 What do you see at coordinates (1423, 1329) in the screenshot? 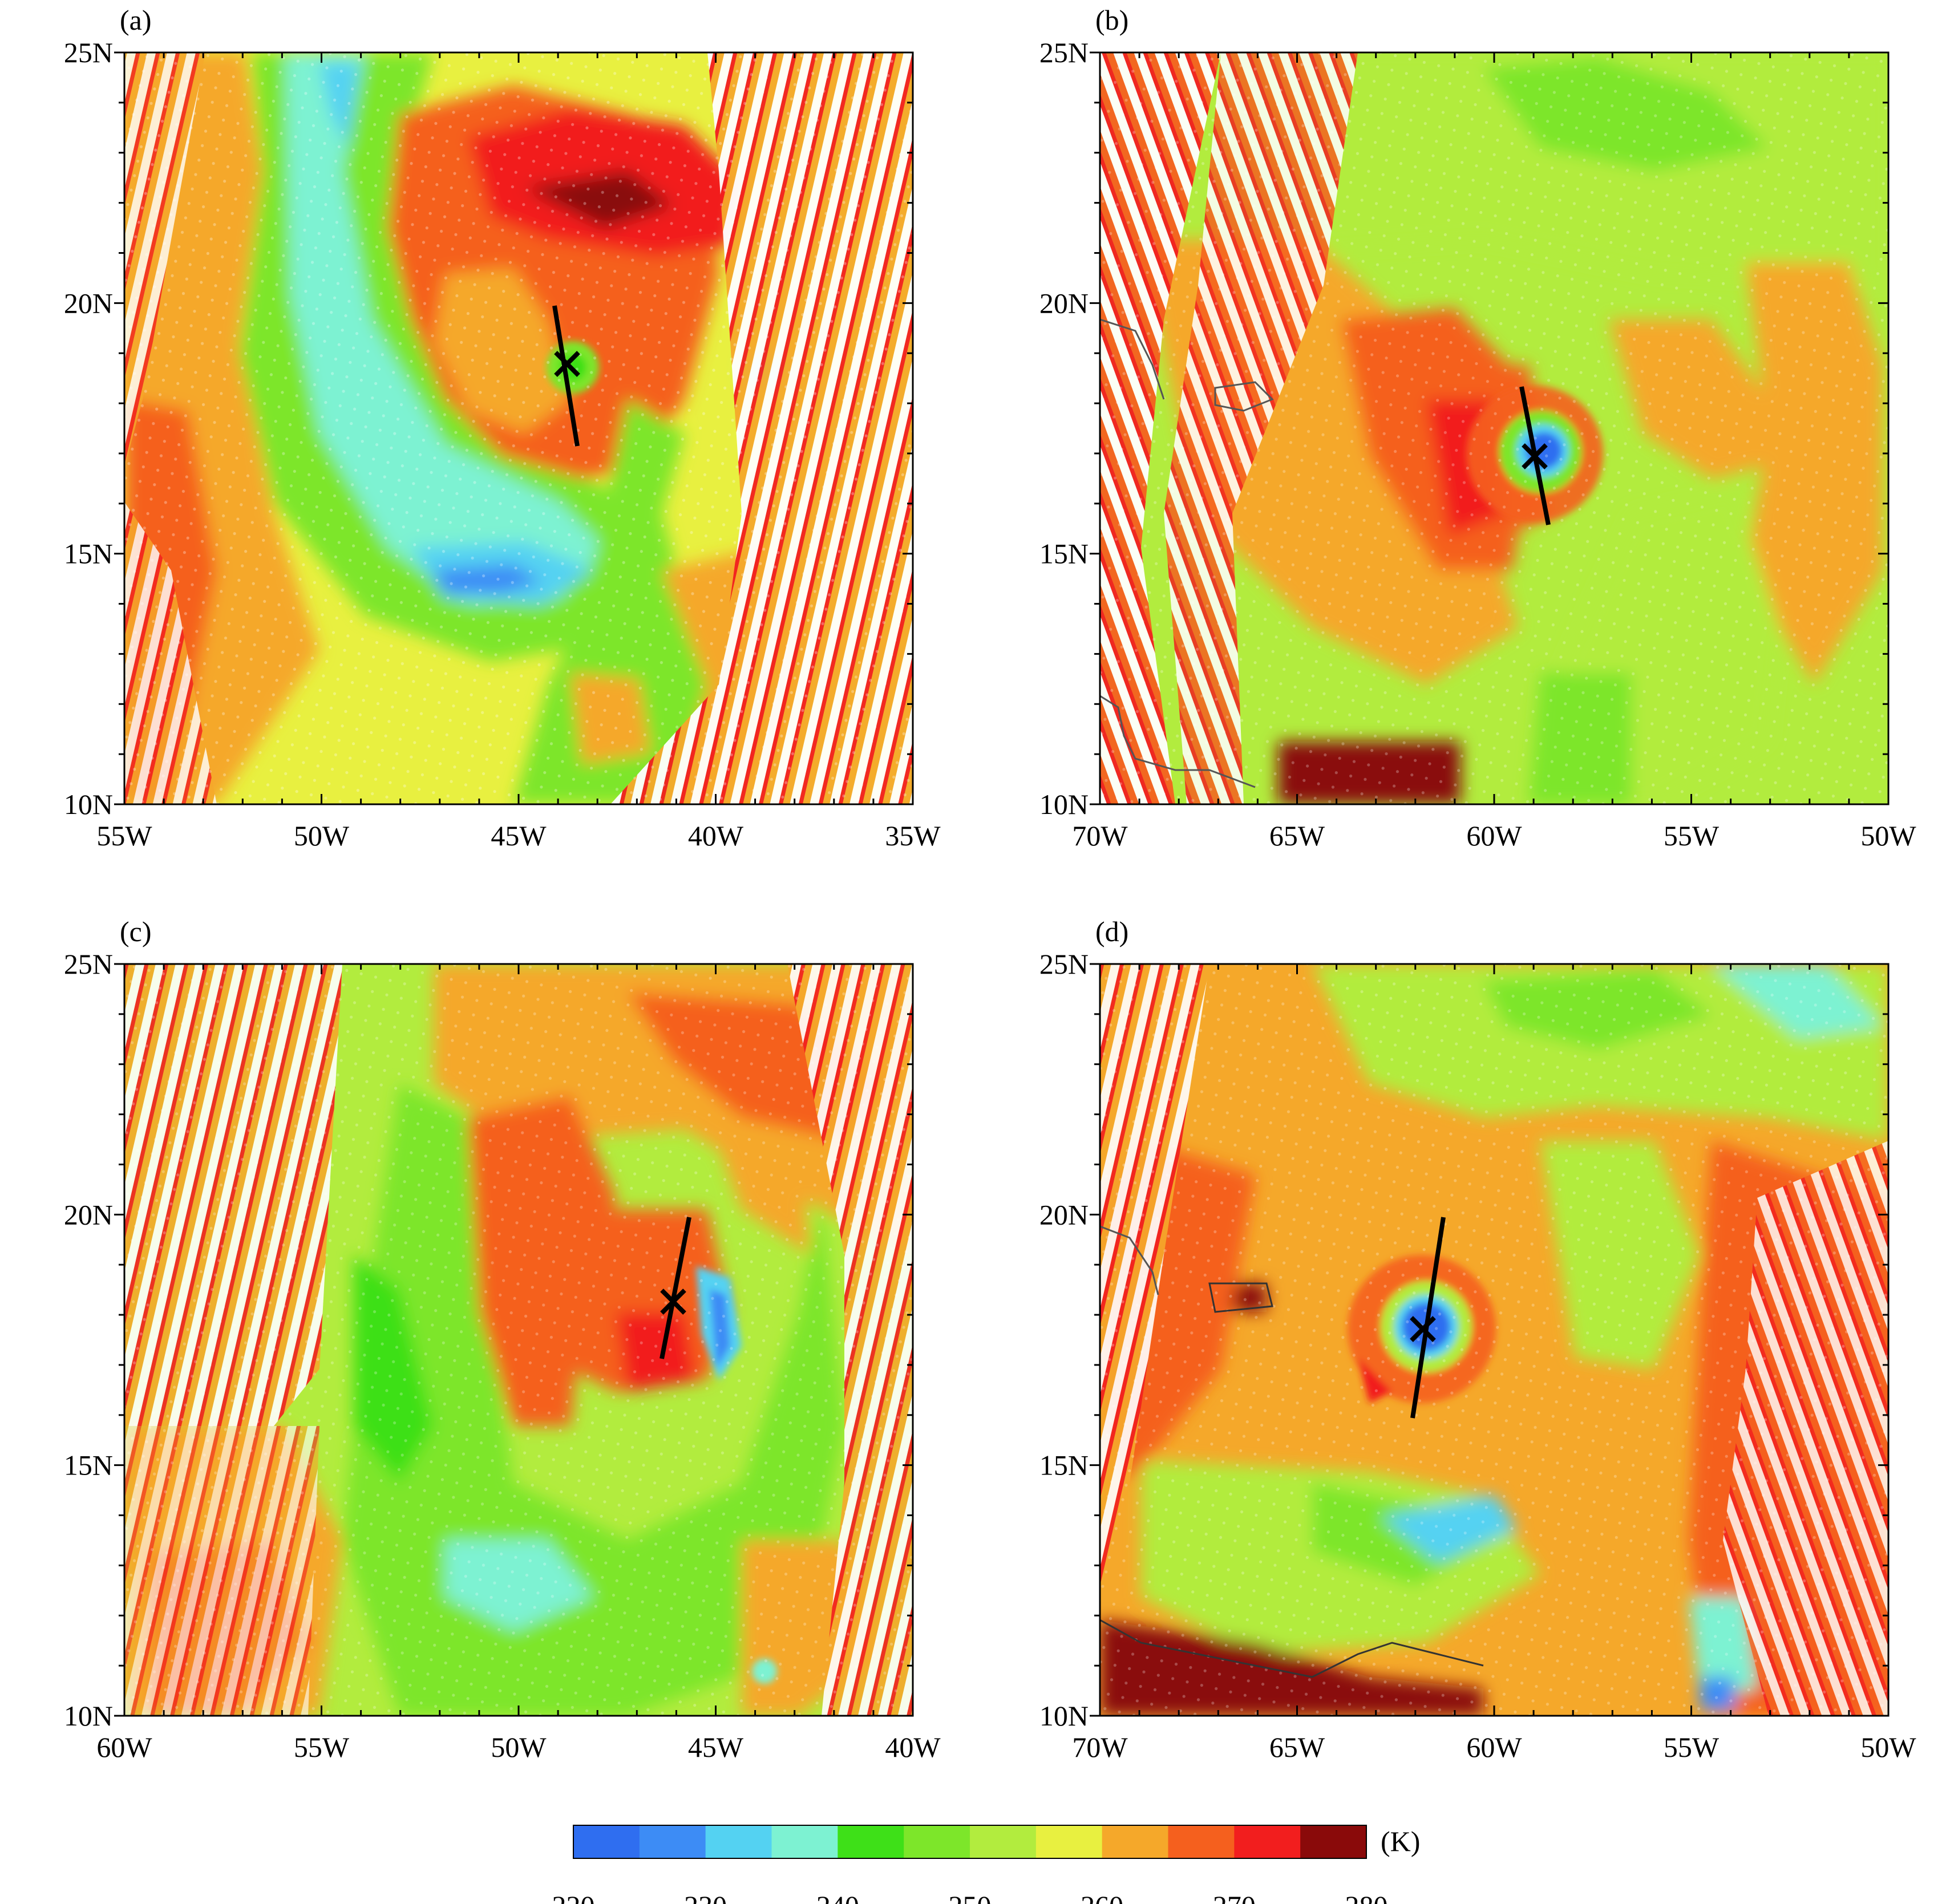
I see `storm-center-marker-d` at bounding box center [1423, 1329].